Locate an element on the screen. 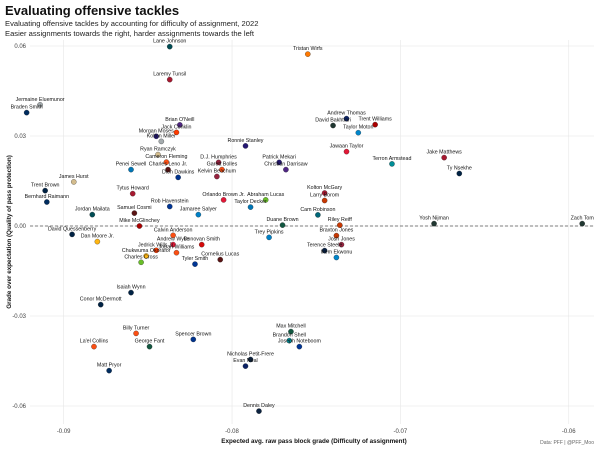 The height and width of the screenshot is (450, 600). point-label: Christian Darrisaw is located at coordinates (285, 165).